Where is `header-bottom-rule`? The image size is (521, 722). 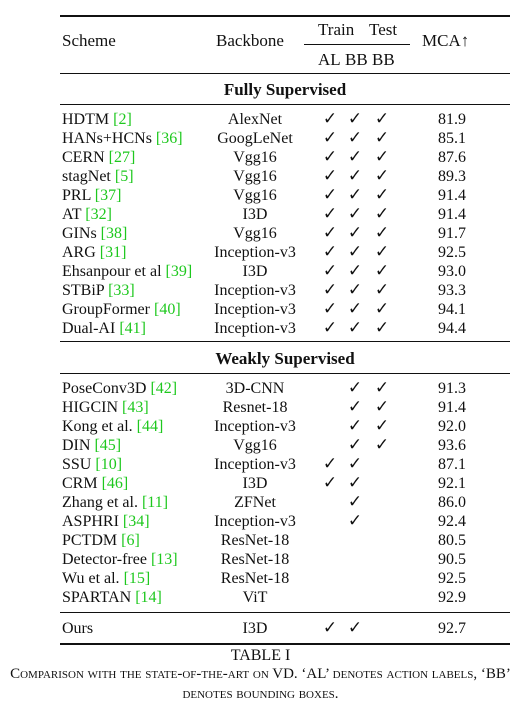
header-bottom-rule is located at coordinates (285, 73).